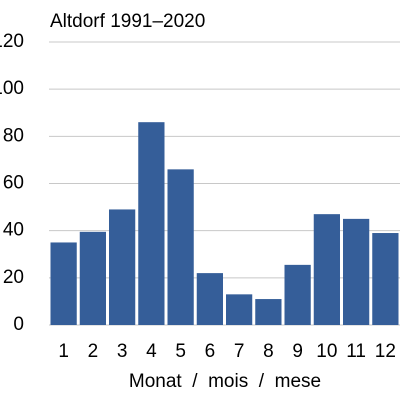  I want to click on chart-title: Altdorf 1991–2020, so click(127, 21).